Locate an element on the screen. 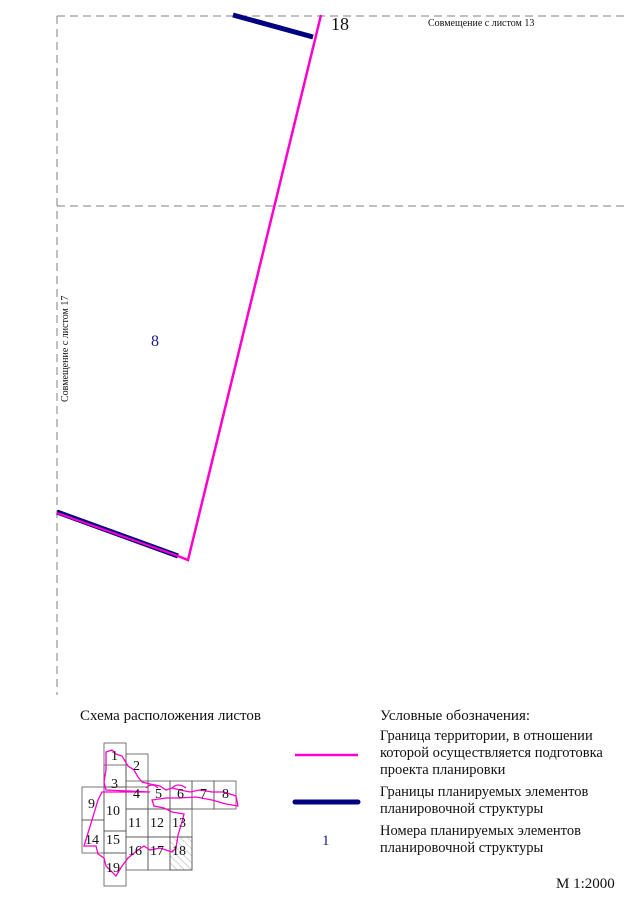 This screenshot has width=640, height=905. sheet-number: 9 is located at coordinates (91, 804).